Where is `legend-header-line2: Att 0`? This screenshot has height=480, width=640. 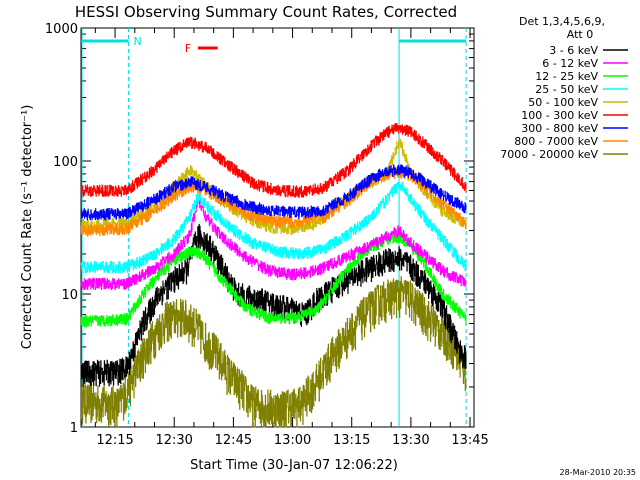
legend-header-line2: Att 0 is located at coordinates (580, 34).